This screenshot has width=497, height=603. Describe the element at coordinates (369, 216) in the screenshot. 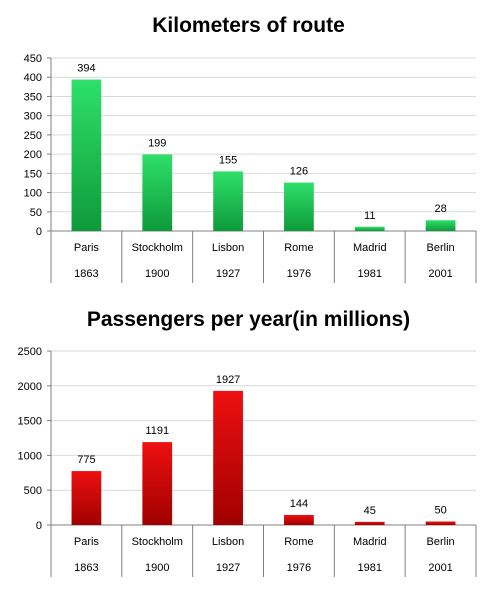

I see `data-label: 11` at that location.